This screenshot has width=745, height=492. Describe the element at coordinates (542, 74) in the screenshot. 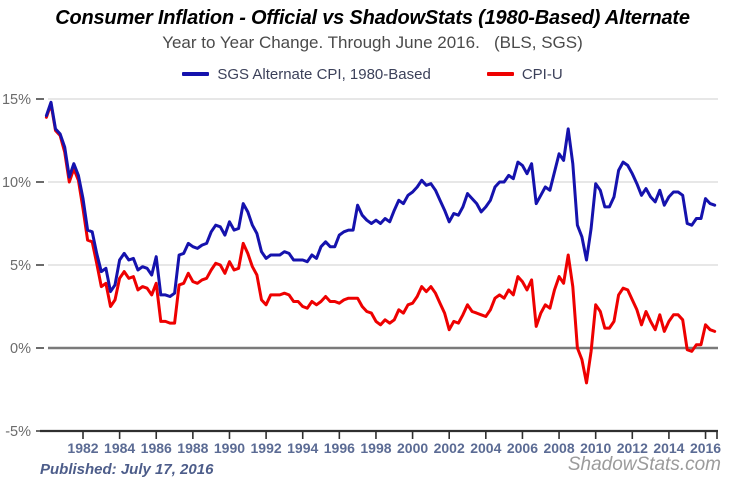

I see `legend-label-cpi: CPI-U` at that location.